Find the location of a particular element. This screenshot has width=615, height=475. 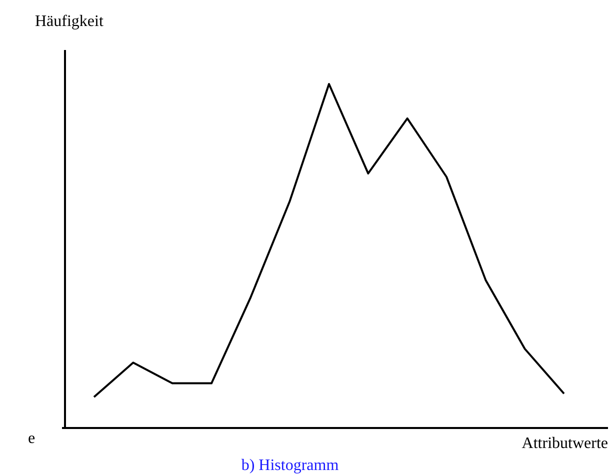

y-axis-title: Häufigkeit is located at coordinates (69, 21).